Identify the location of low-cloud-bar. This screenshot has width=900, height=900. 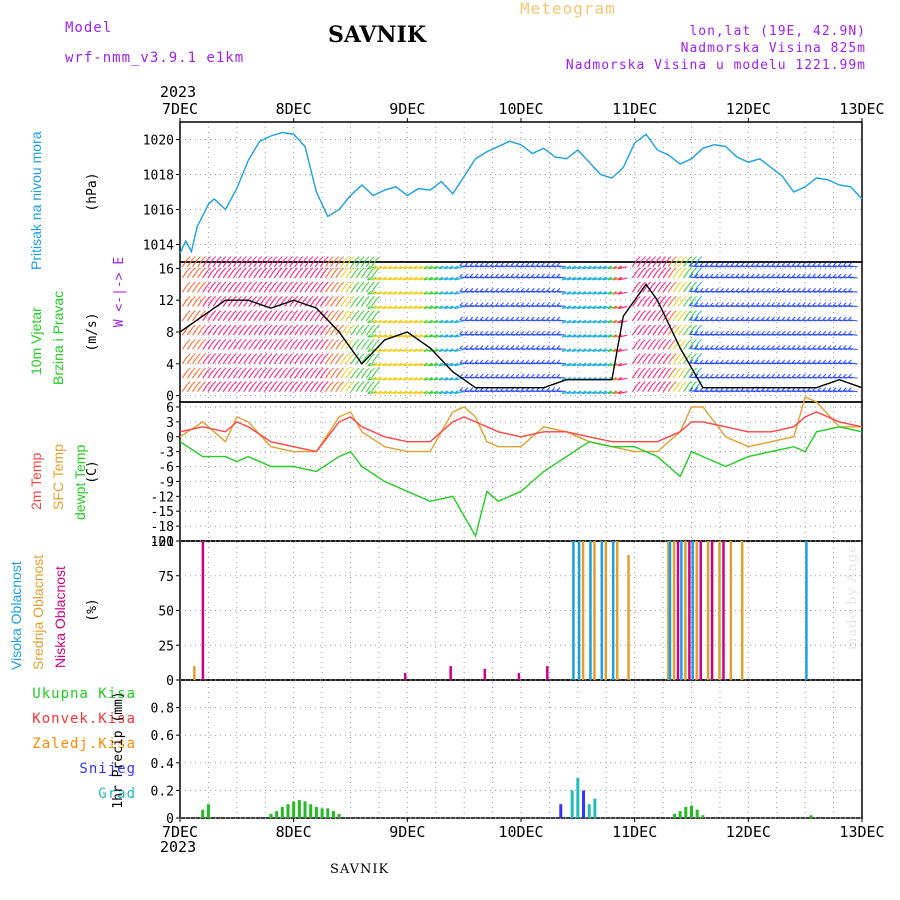
(519, 676).